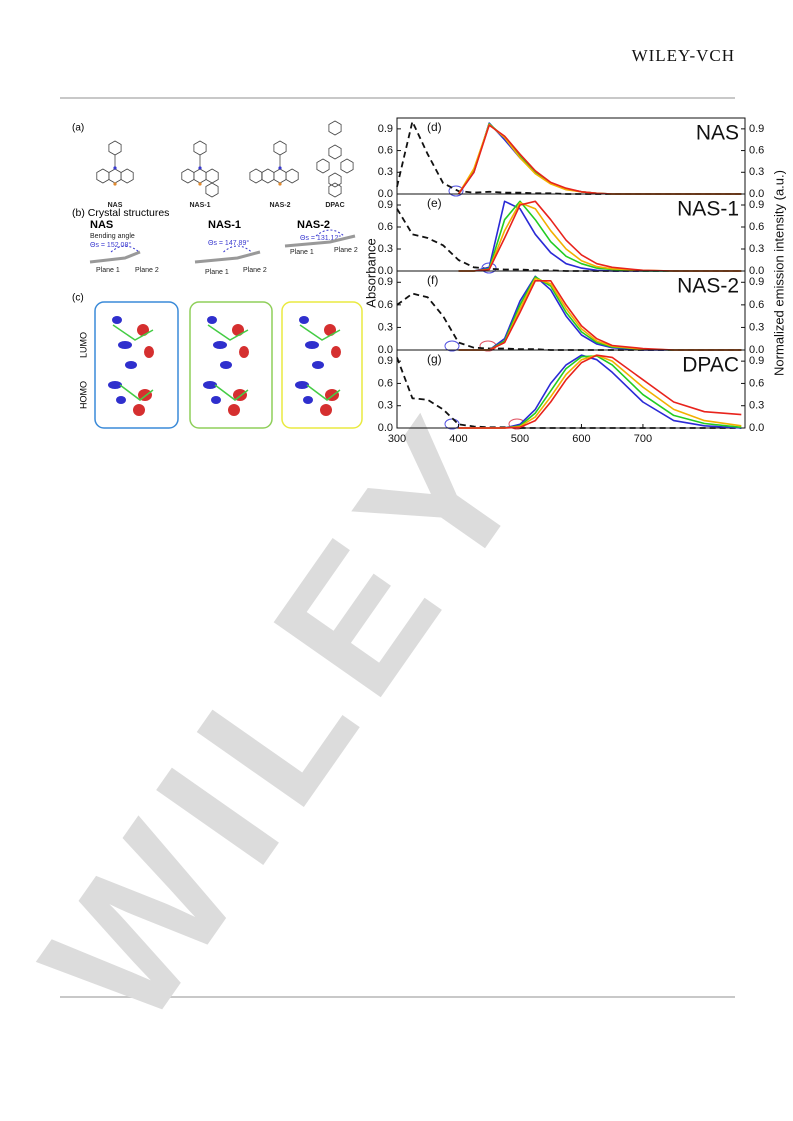  I want to click on panel-title: NAS-2, so click(708, 286).